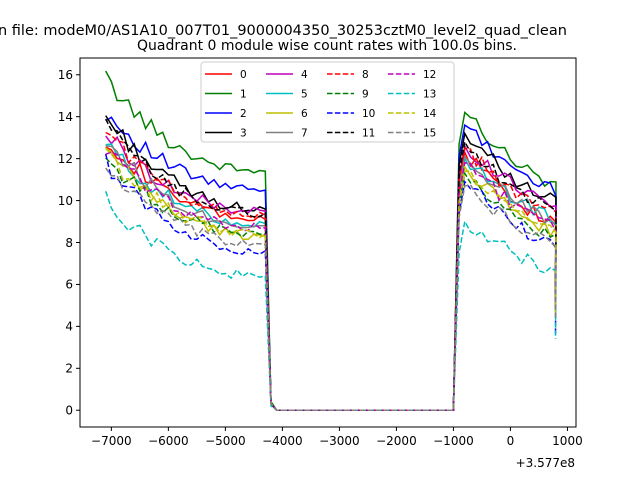 This screenshot has height=480, width=640. I want to click on y-tick-label: 10, so click(65, 201).